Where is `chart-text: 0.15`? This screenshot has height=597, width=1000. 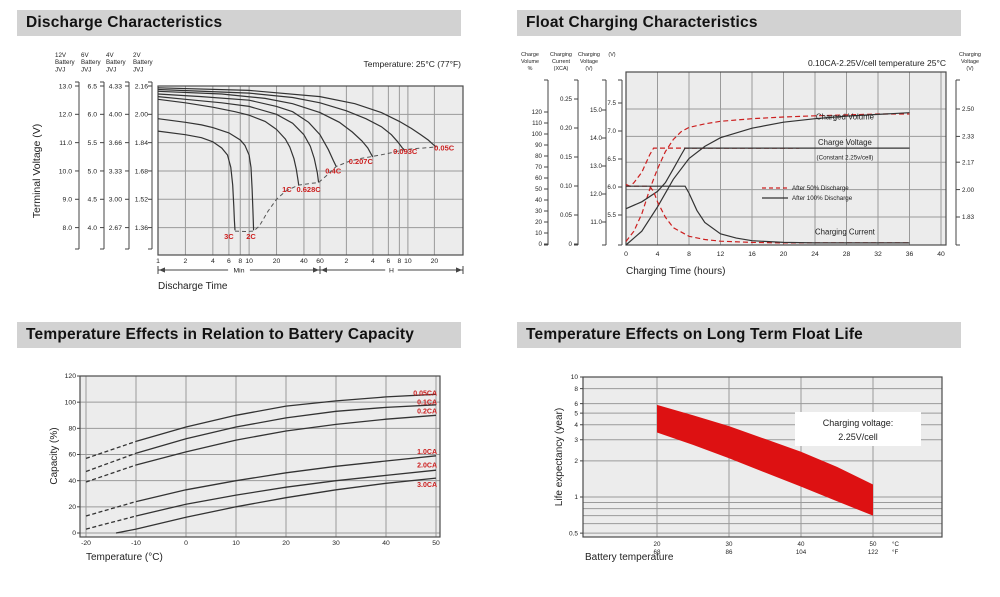
chart-text: 0.15 is located at coordinates (566, 157).